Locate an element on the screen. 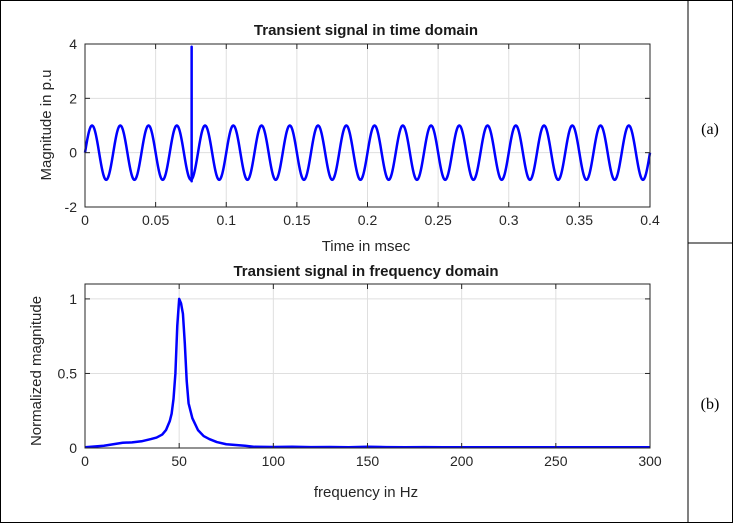 The height and width of the screenshot is (523, 733). y-axis-label: Magnitude in p.u is located at coordinates (46, 125).